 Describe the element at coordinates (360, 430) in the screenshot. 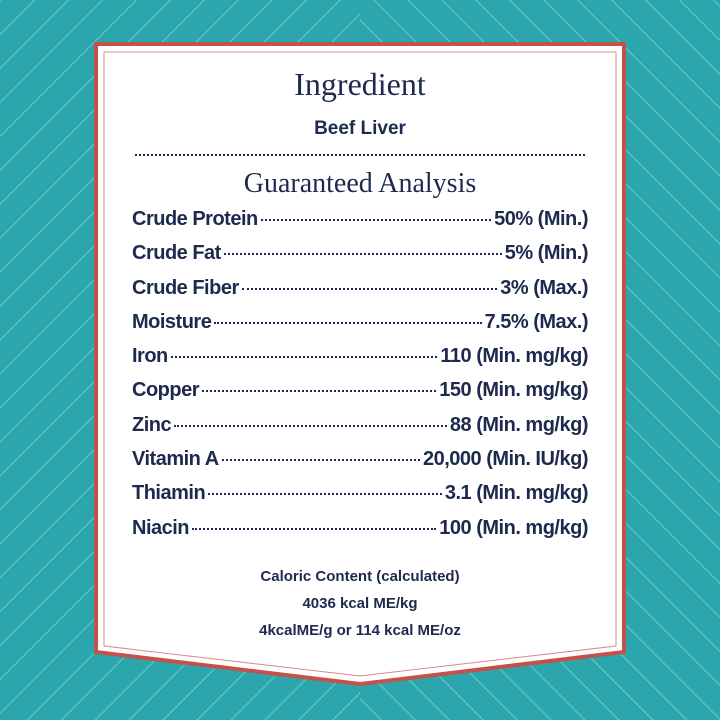

I see `analysis-row: Zinc 88 (Min. mg/kg)` at that location.